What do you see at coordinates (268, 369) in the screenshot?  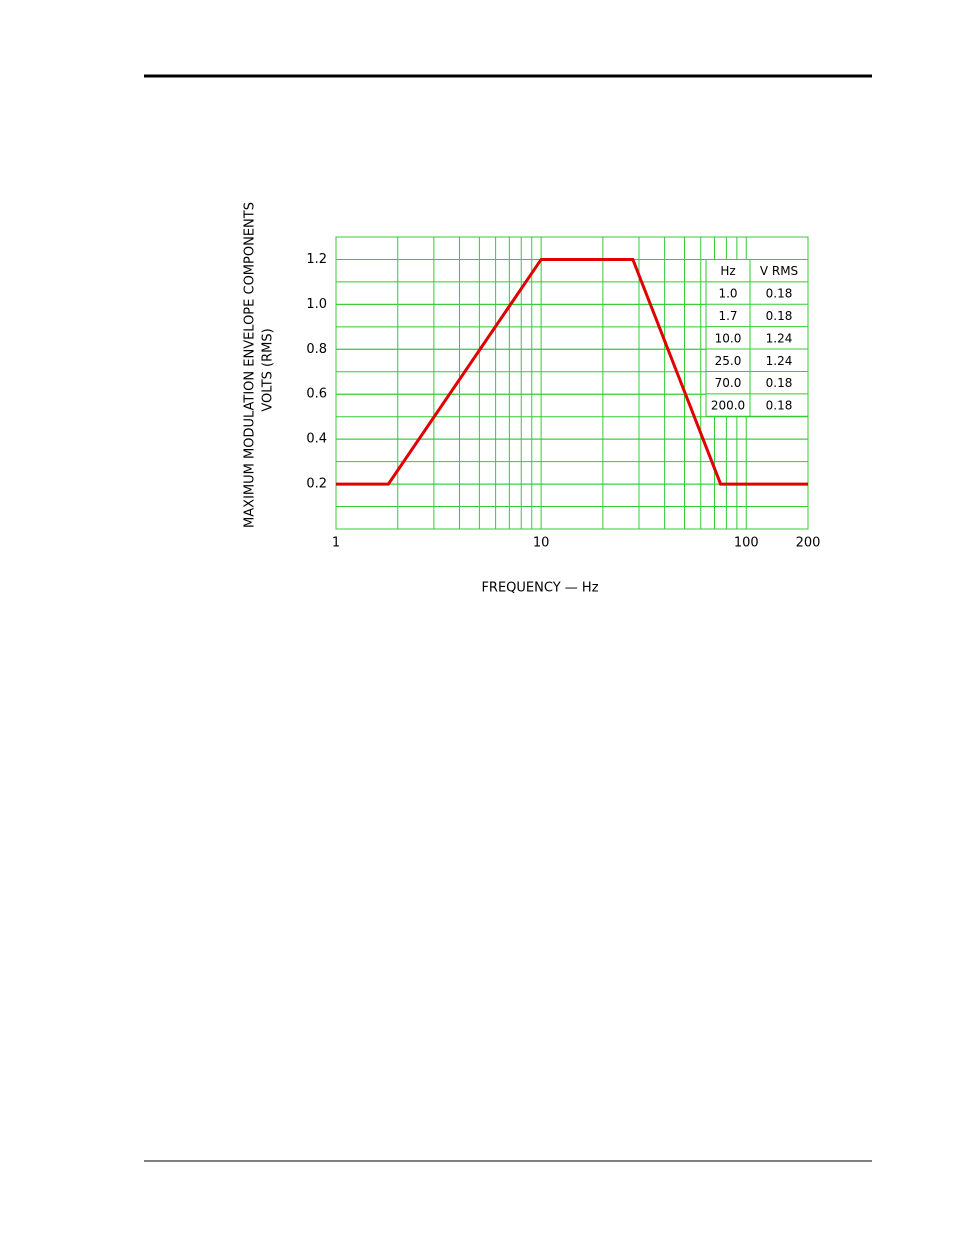 I see `y-axis-label: VOLTS (RMS)` at bounding box center [268, 369].